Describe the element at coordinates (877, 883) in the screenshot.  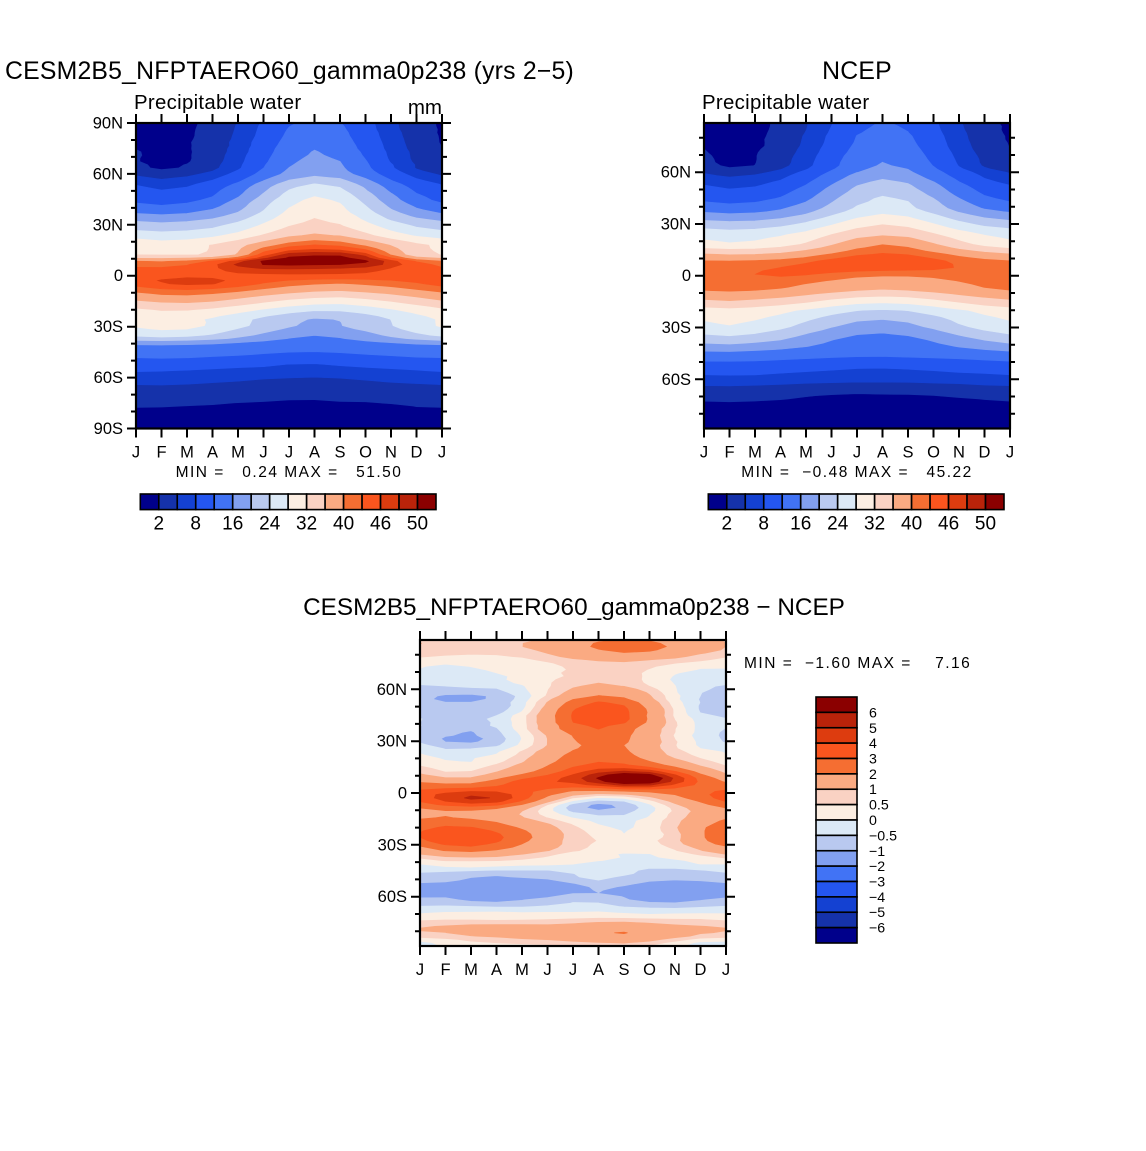
I see `svg-text: −3` at that location.